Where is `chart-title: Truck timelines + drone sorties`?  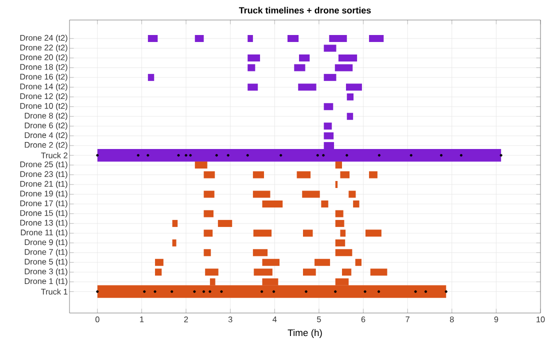
chart-title: Truck timelines + drone sorties is located at coordinates (304, 10).